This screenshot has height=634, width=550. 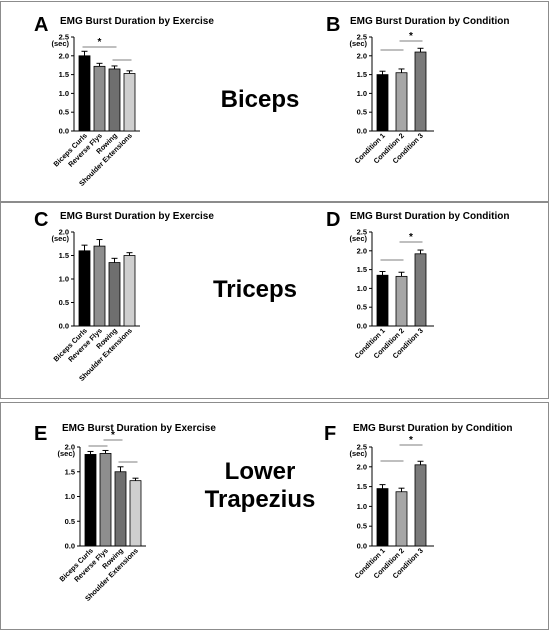 I want to click on panel-letter: D, so click(x=333, y=220).